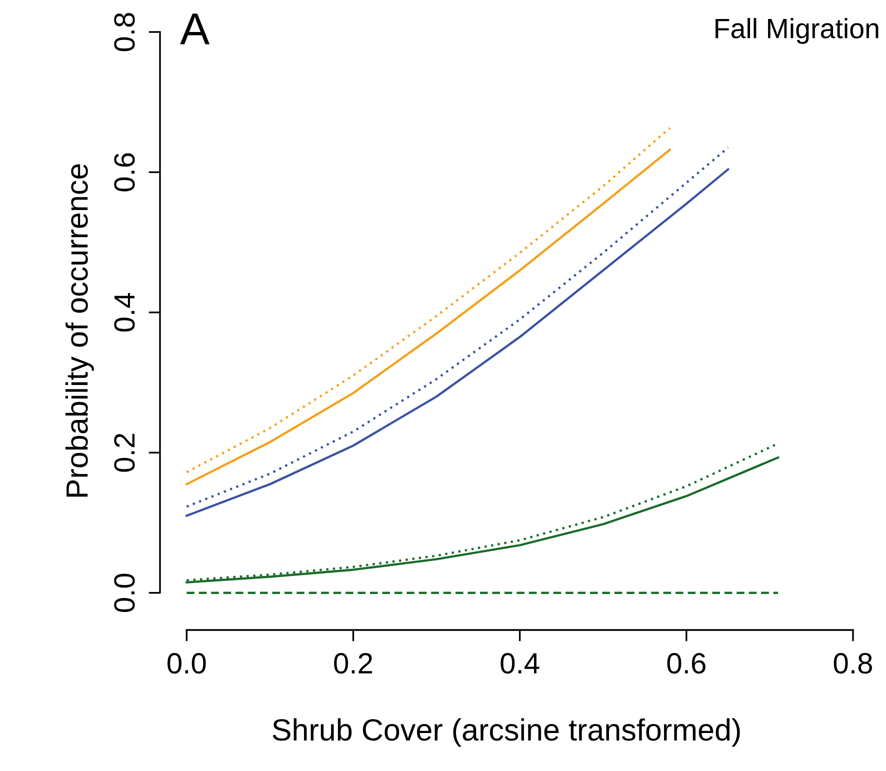 Image resolution: width=886 pixels, height=771 pixels. Describe the element at coordinates (686, 663) in the screenshot. I see `x-tick-label: 0.6` at that location.